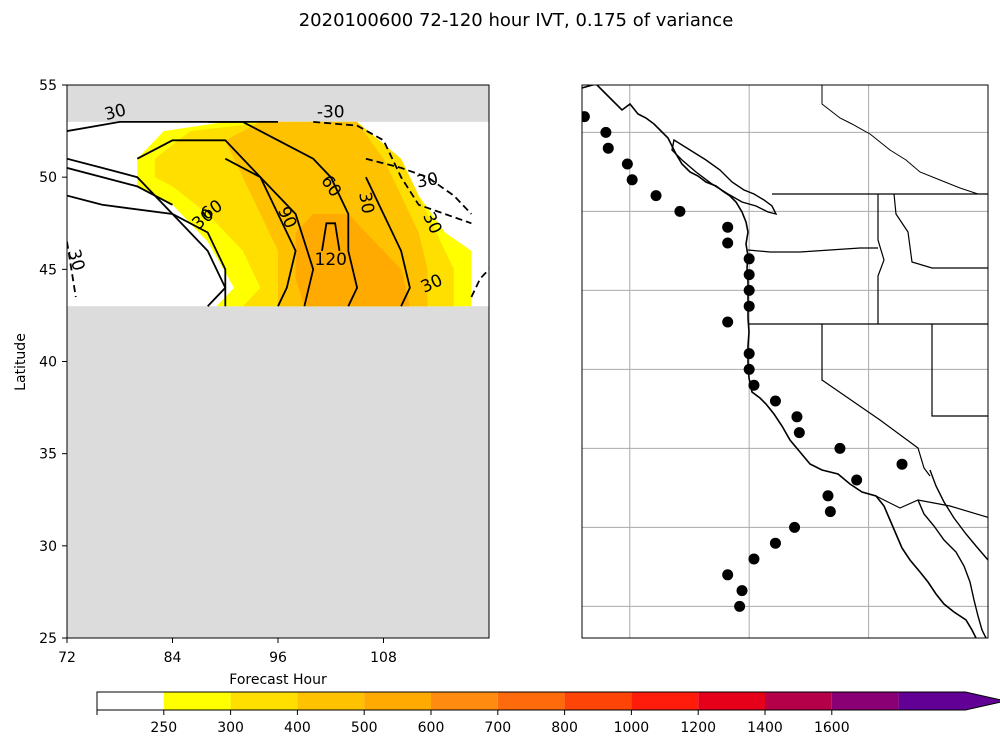 Image resolution: width=1000 pixels, height=749 pixels. I want to click on y-tick-label: 50, so click(48, 178).